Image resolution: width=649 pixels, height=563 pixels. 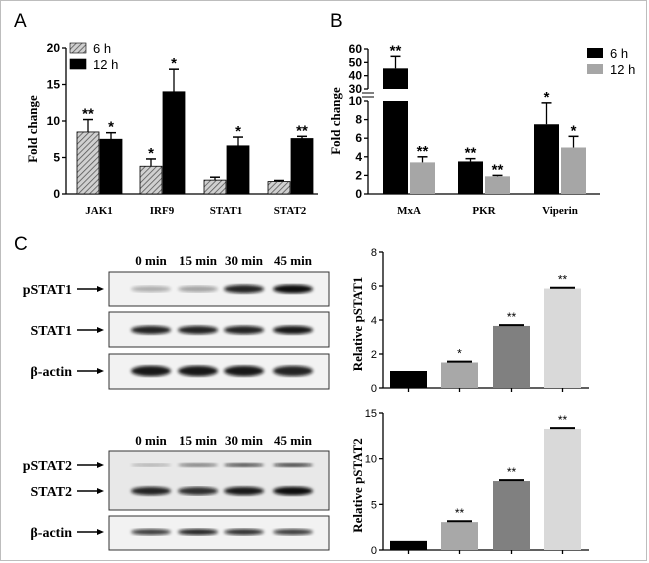 What do you see at coordinates (47, 290) in the screenshot?
I see `row-label: pSTAT1` at bounding box center [47, 290].